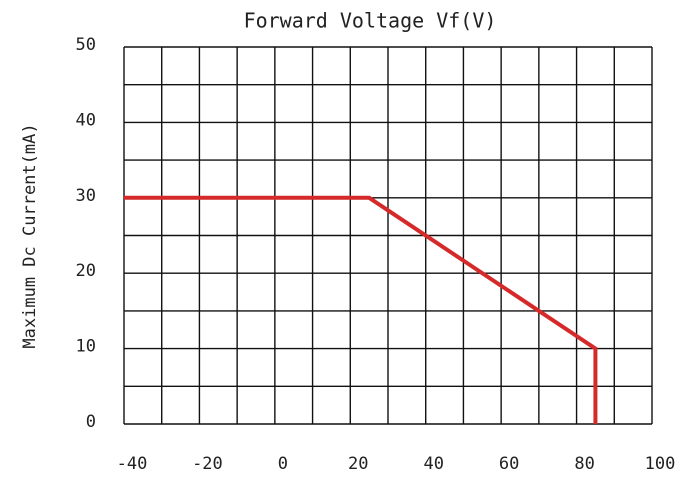 Image resolution: width=692 pixels, height=477 pixels. Describe the element at coordinates (370, 21) in the screenshot. I see `chart-title: Forward Voltage Vf(V)` at that location.